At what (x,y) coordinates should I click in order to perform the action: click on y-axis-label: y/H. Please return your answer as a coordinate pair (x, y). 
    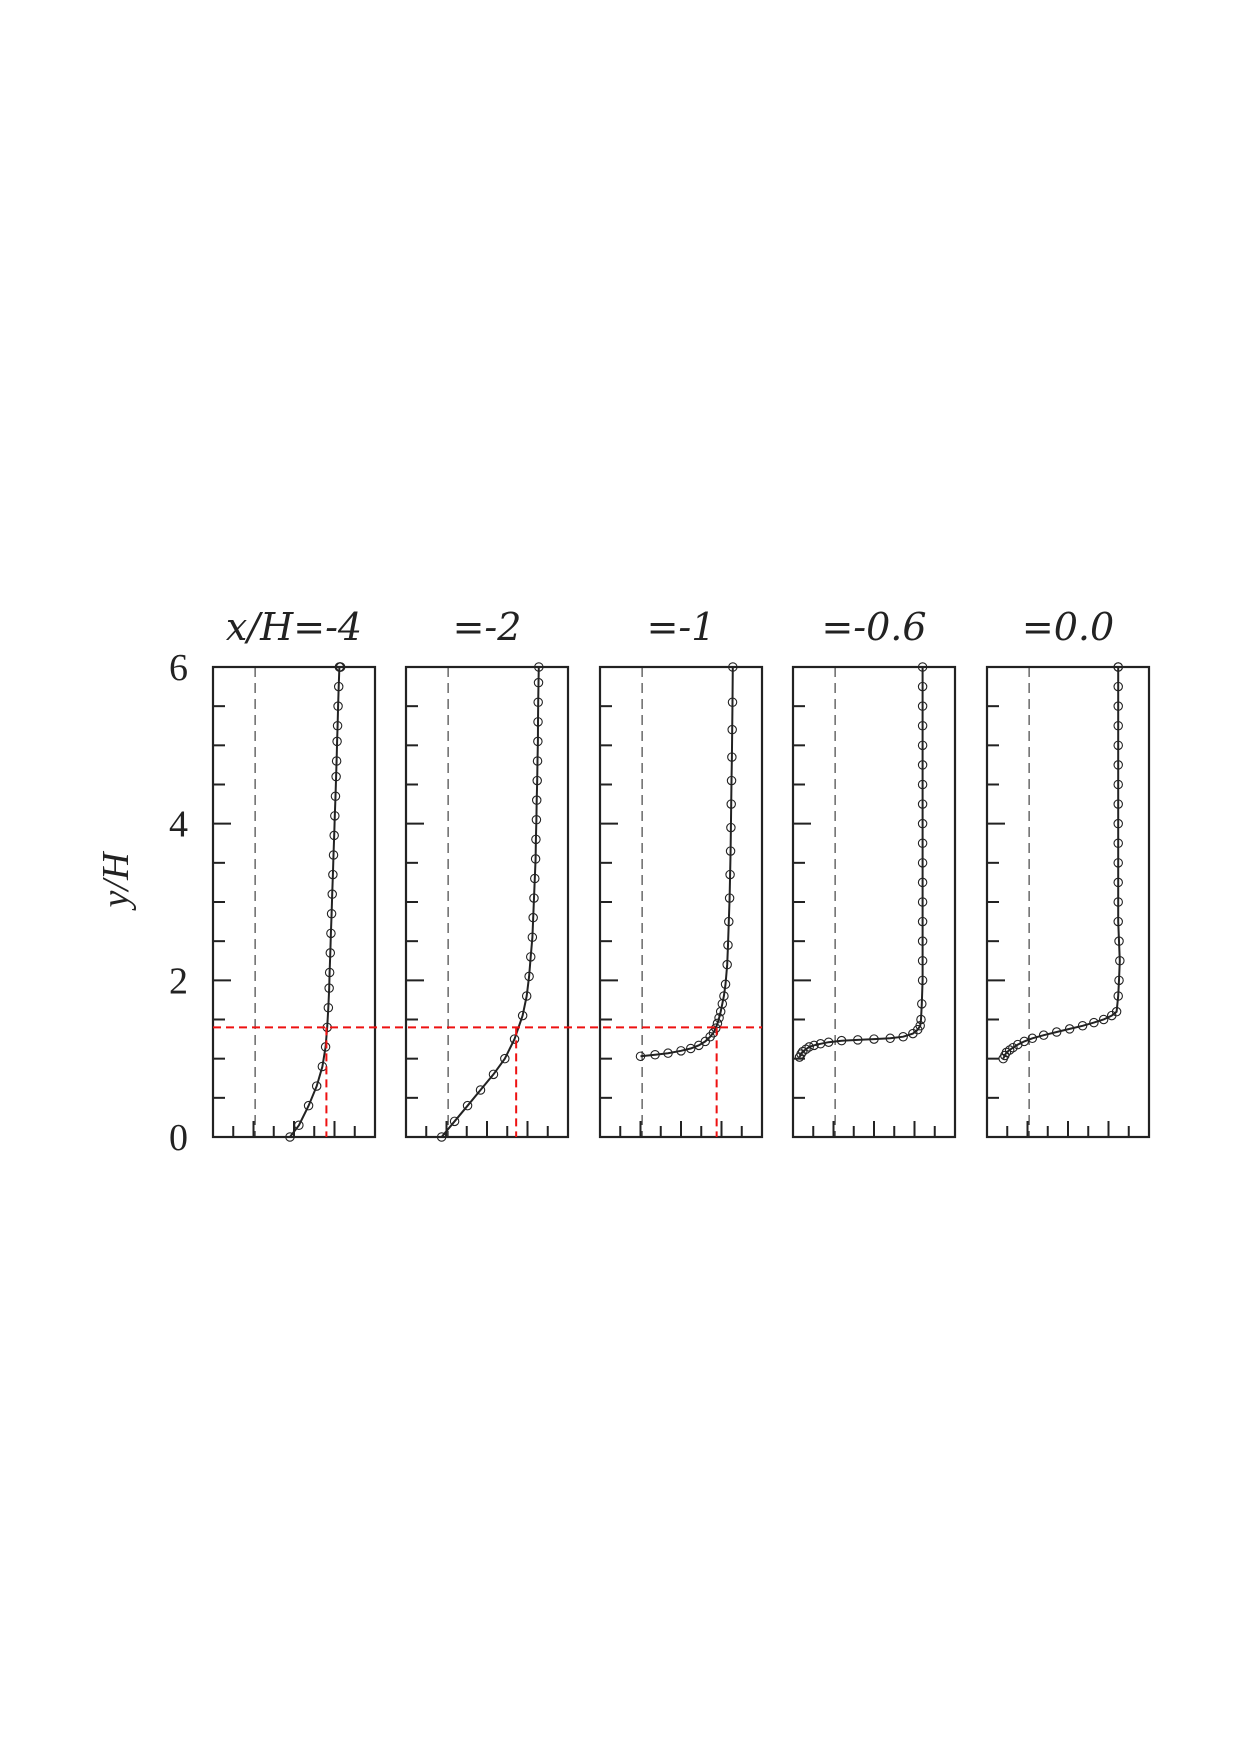
    Looking at the image, I should click on (116, 880).